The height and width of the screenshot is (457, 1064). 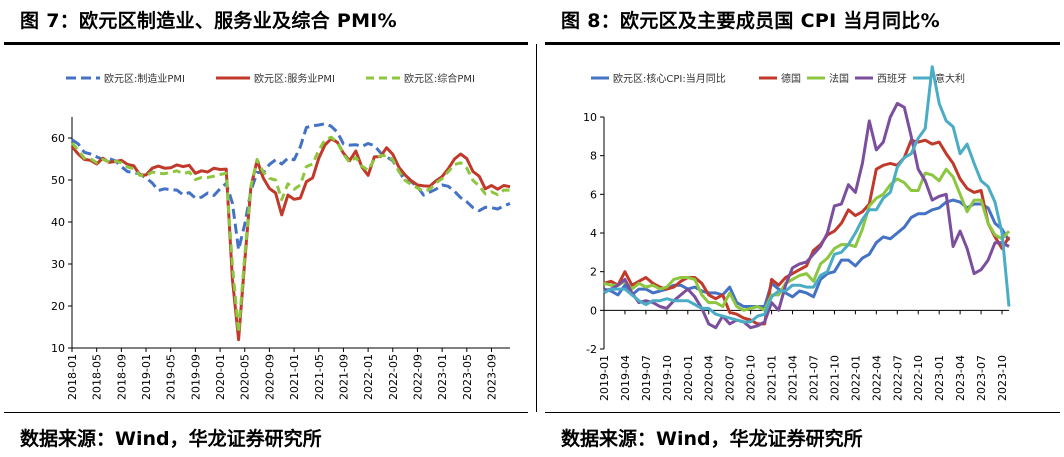 What do you see at coordinates (245, 377) in the screenshot?
I see `left-x-tick-label: 2020-05` at bounding box center [245, 377].